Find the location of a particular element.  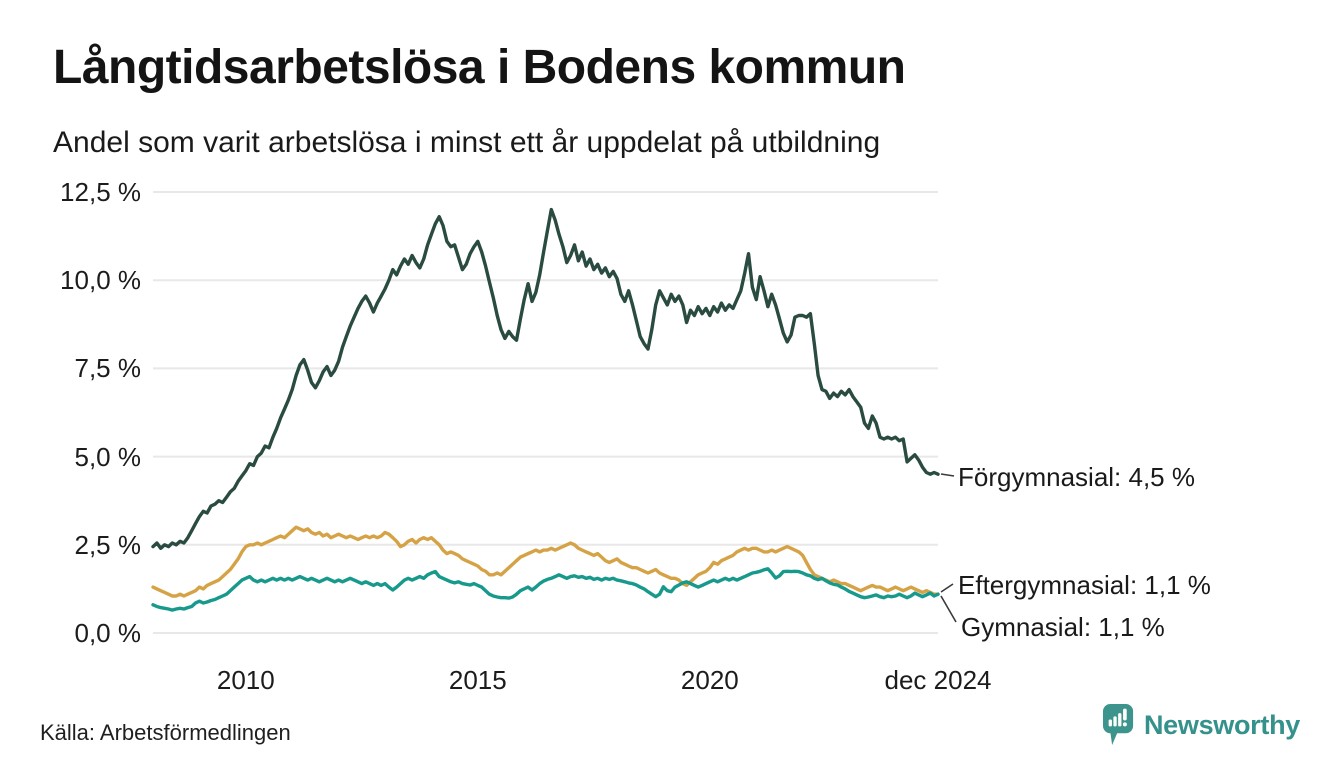

newsworthy-logo: Newsworthy is located at coordinates (1201, 725).